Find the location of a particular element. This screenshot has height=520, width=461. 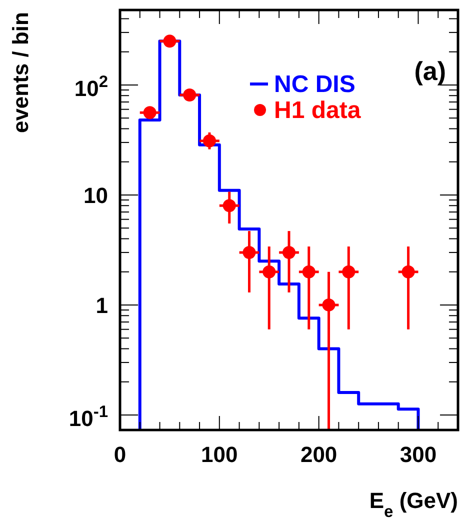

y-tick-label: 10$^{-1}$ is located at coordinates (88, 416).